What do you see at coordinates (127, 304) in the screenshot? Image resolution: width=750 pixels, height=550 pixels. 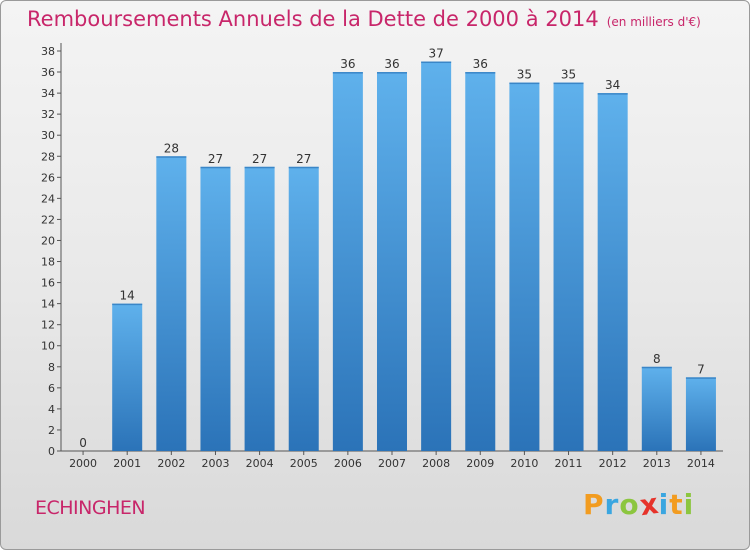 I see `bar-top-edge-2001` at bounding box center [127, 304].